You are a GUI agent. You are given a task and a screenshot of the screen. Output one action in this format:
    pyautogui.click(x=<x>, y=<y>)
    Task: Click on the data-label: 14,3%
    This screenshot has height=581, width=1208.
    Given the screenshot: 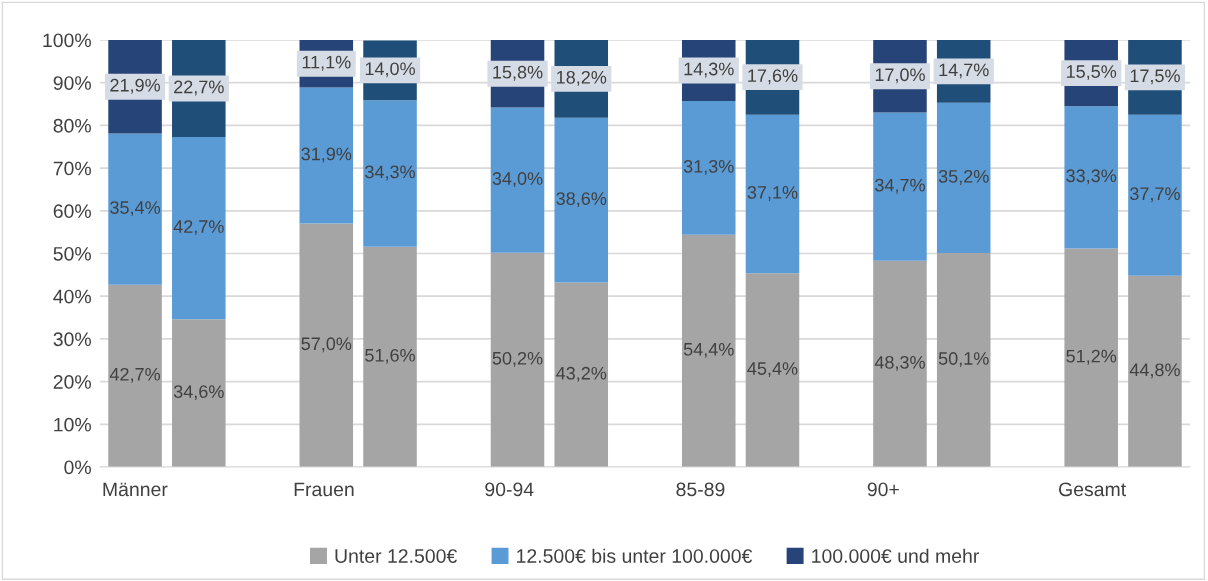 What is the action you would take?
    pyautogui.click(x=709, y=70)
    